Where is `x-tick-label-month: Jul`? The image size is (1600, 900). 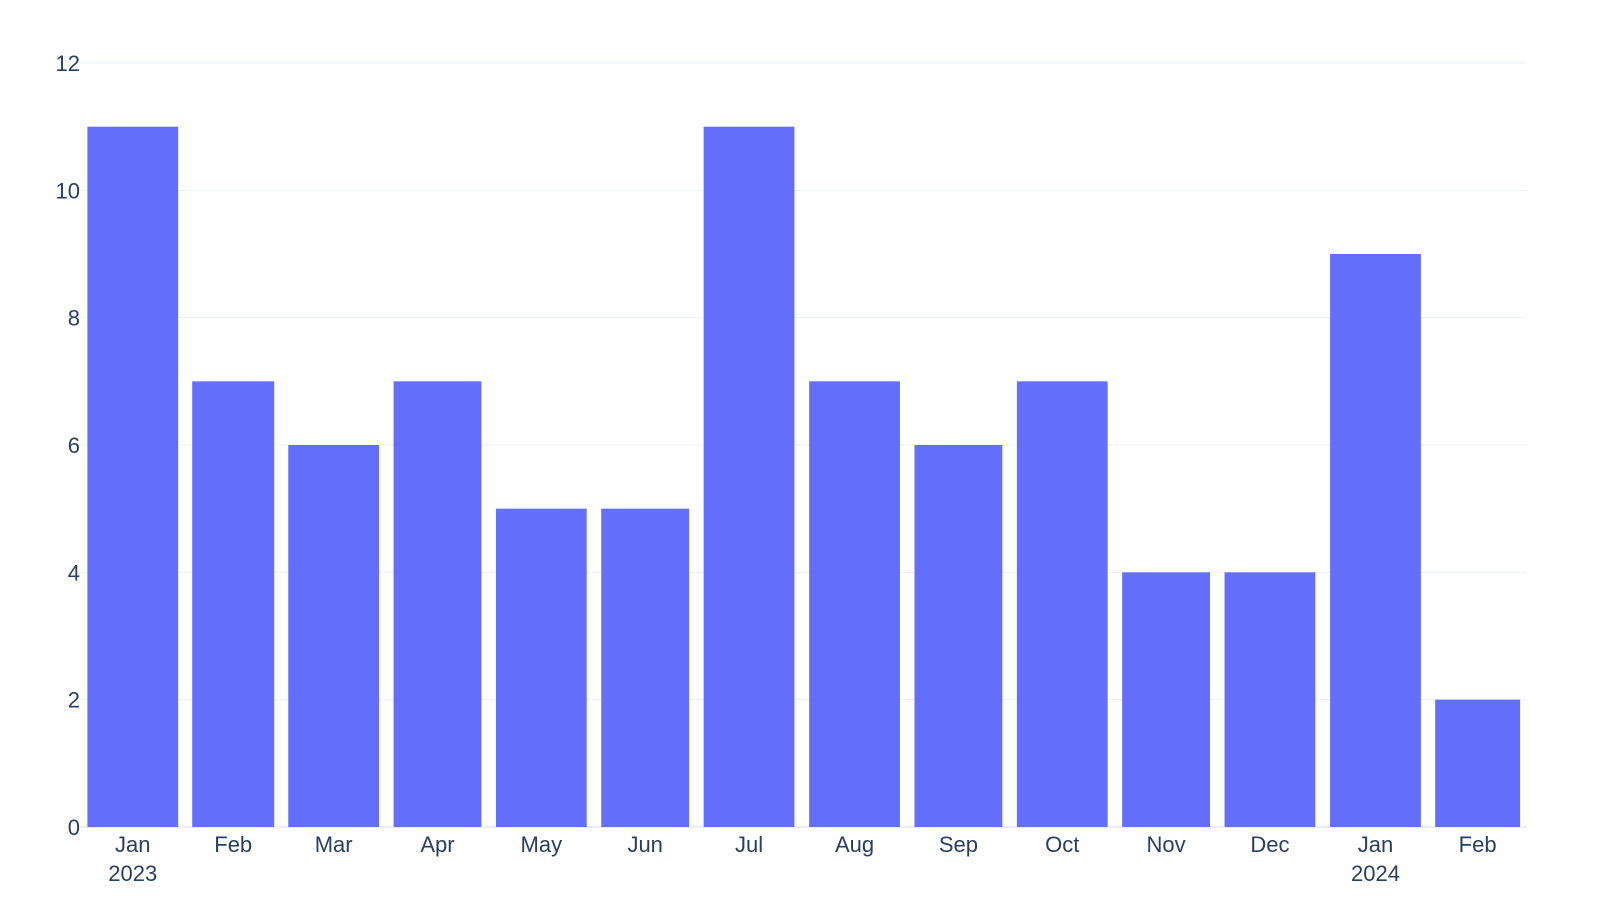
x-tick-label-month: Jul is located at coordinates (749, 844).